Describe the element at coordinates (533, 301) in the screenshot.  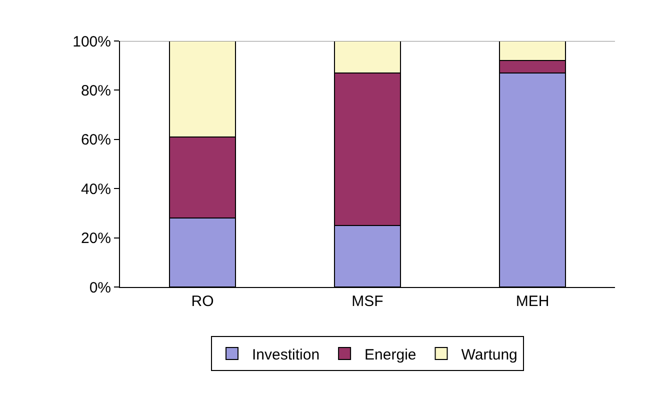
I see `x-tick-label: MEH` at that location.